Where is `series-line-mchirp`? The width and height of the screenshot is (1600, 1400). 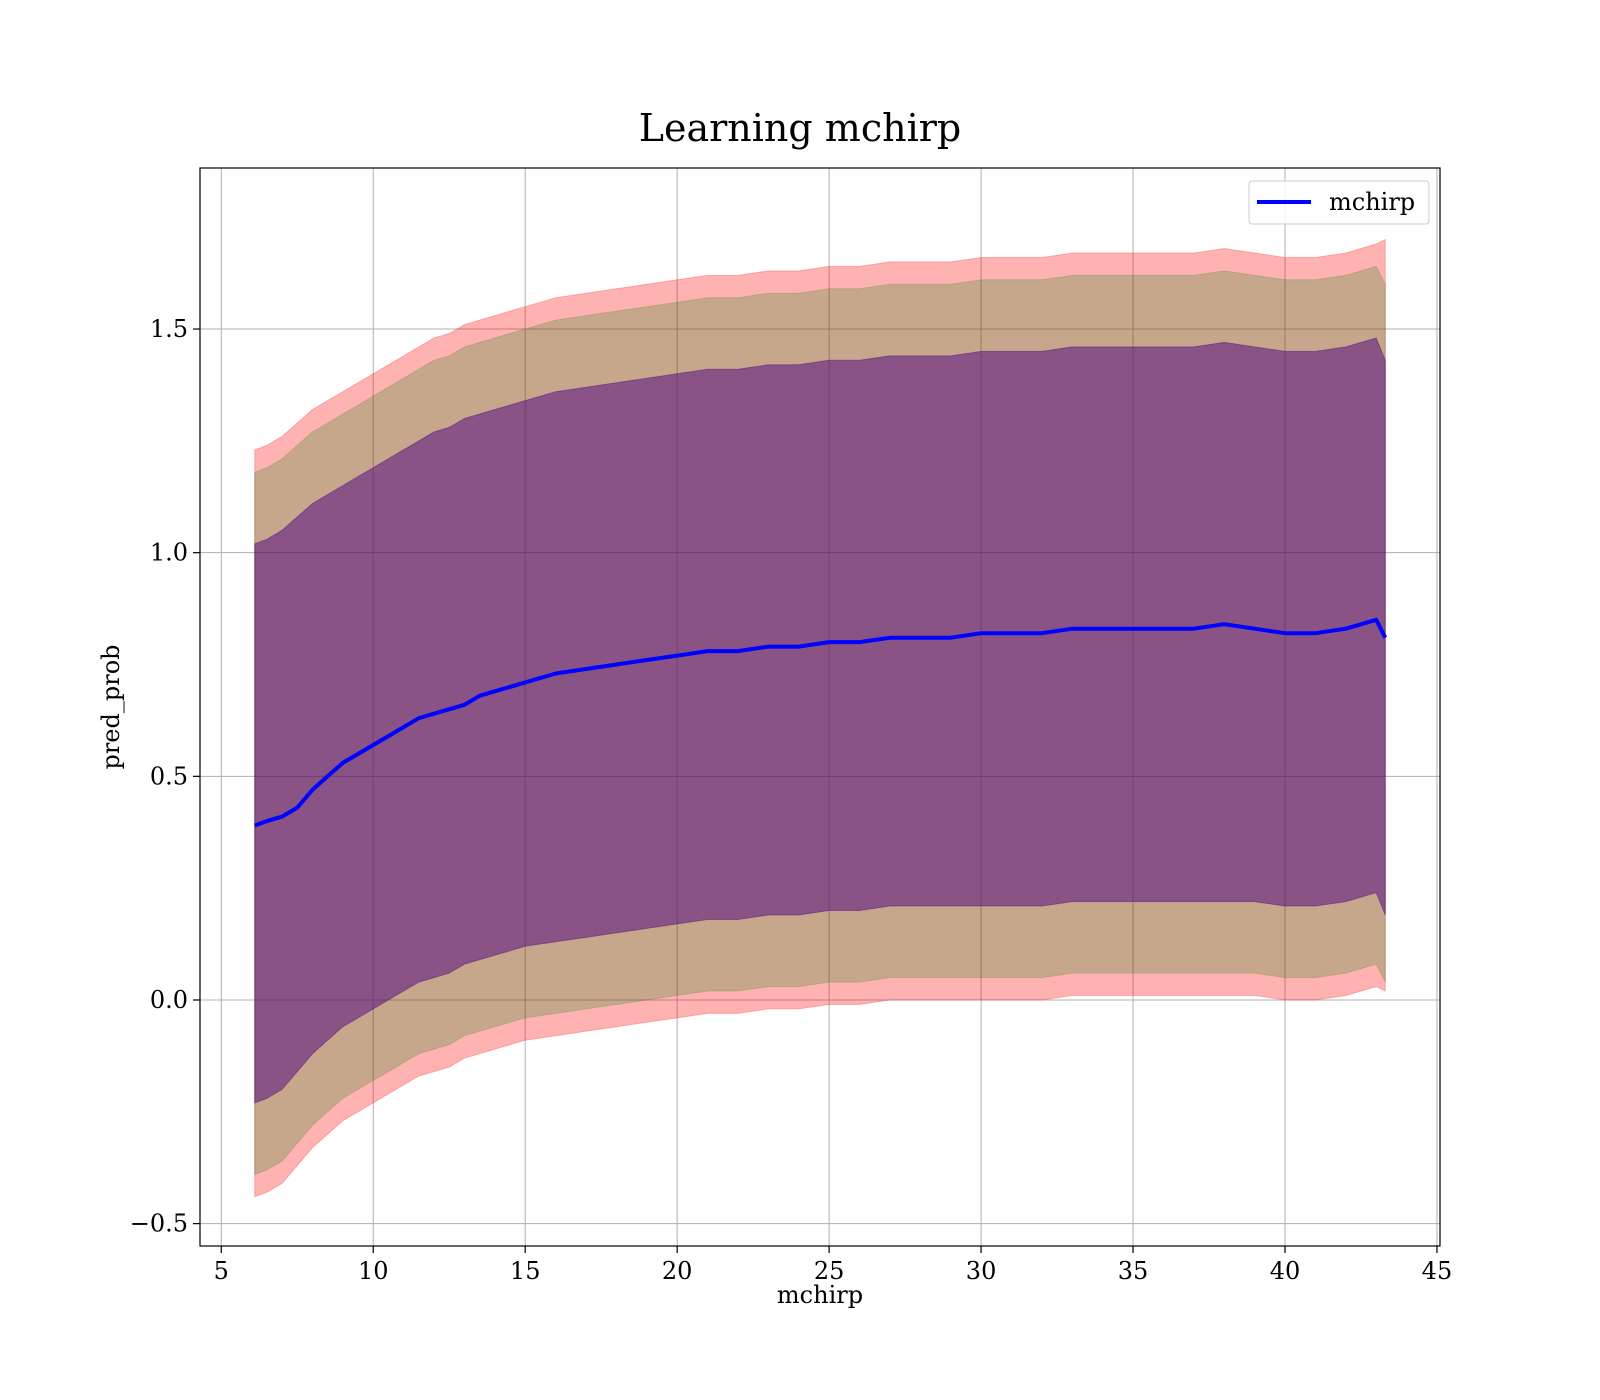 series-line-mchirp is located at coordinates (821, 722).